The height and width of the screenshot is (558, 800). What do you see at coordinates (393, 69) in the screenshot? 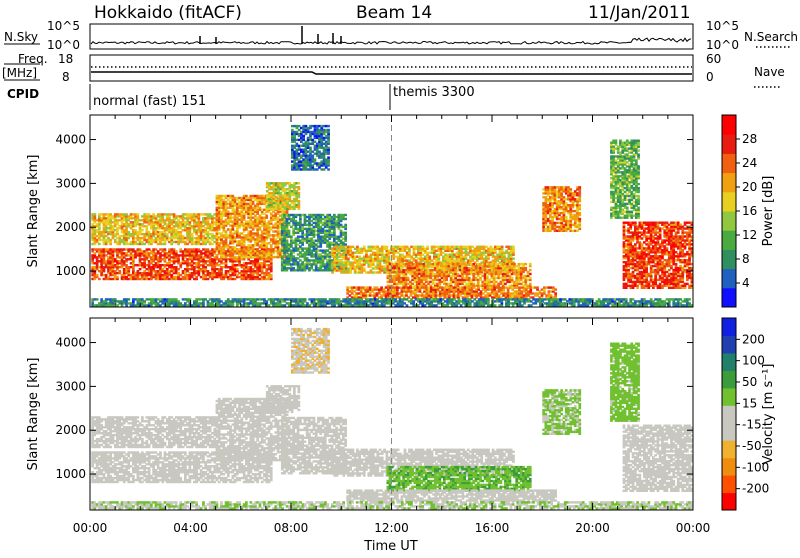
I see `frequency-panel: Freq. [MHz] 18 8 60 0 Nave` at bounding box center [393, 69].